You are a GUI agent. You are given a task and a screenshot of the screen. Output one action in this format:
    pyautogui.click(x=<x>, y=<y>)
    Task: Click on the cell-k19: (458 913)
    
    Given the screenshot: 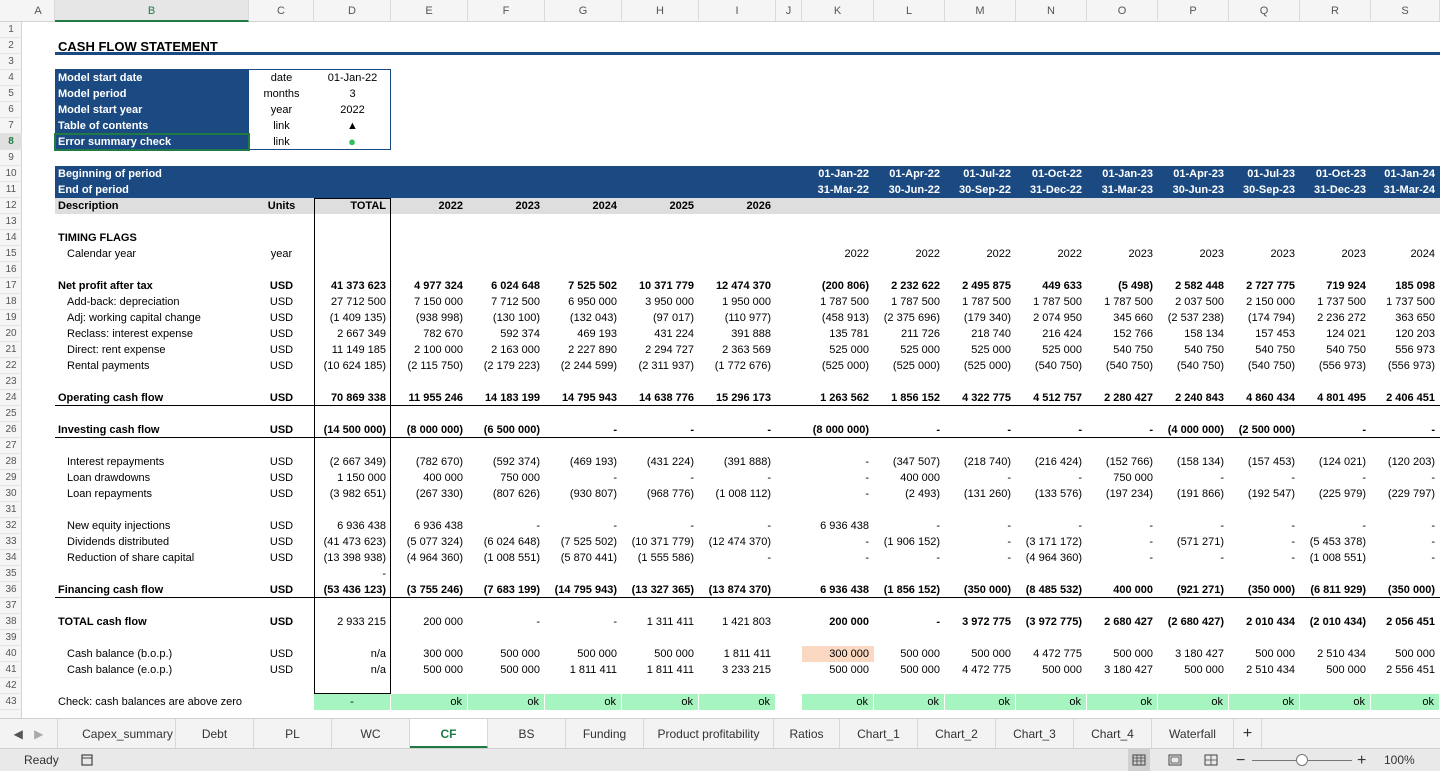 What is the action you would take?
    pyautogui.click(x=845, y=318)
    